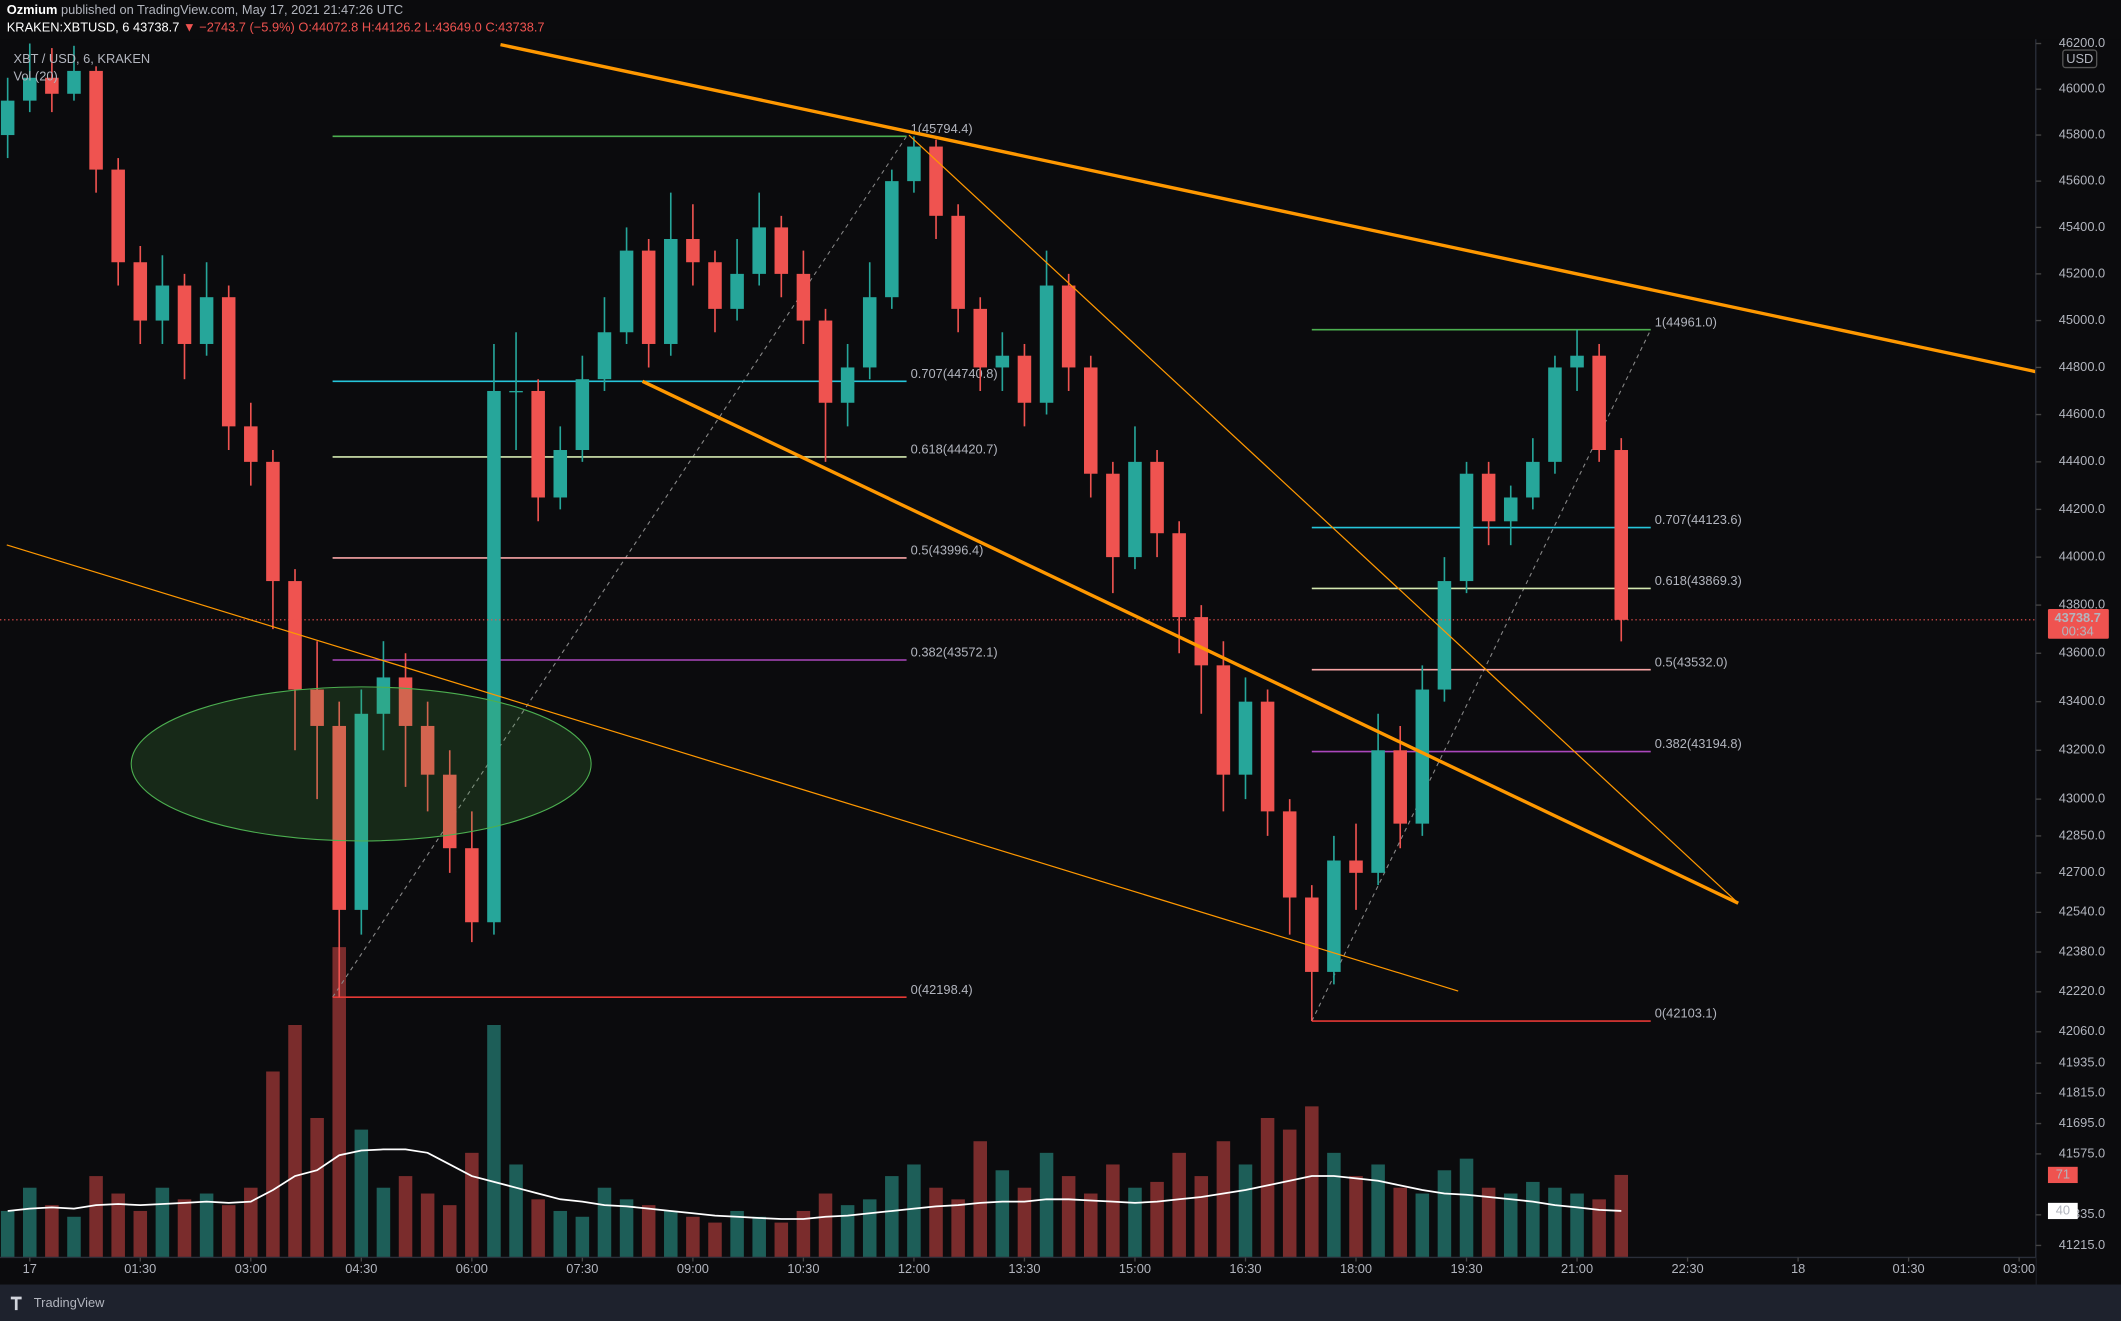 This screenshot has width=2121, height=1321. Describe the element at coordinates (1245, 1268) in the screenshot. I see `x-tick-label: 16:30` at that location.